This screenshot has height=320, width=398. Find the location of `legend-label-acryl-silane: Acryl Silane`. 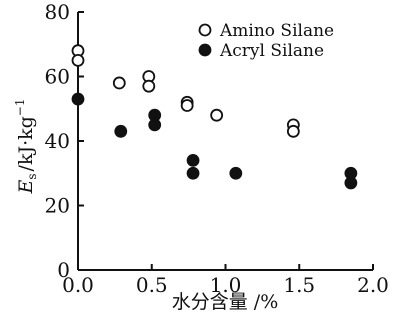

legend-label-acryl-silane: Acryl Silane is located at coordinates (271, 51).